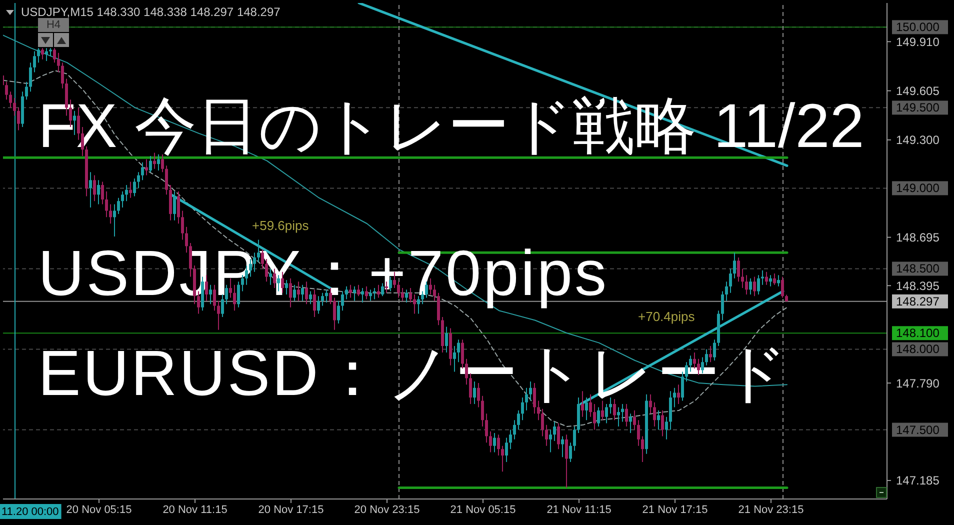  Describe the element at coordinates (291, 510) in the screenshot. I see `x-tick-label: 20 Nov 17:15` at that location.